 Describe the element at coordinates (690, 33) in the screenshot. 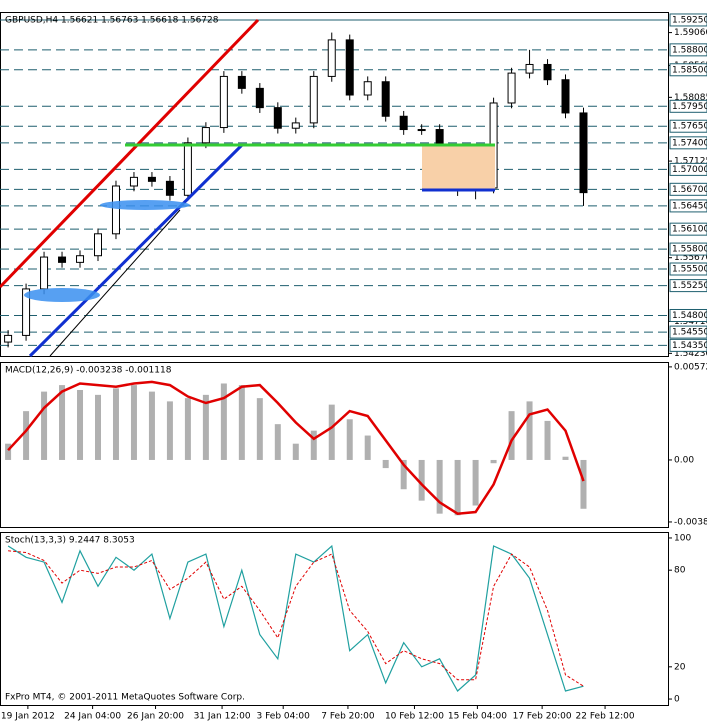

I see `y-tick-label: 1.59060` at that location.